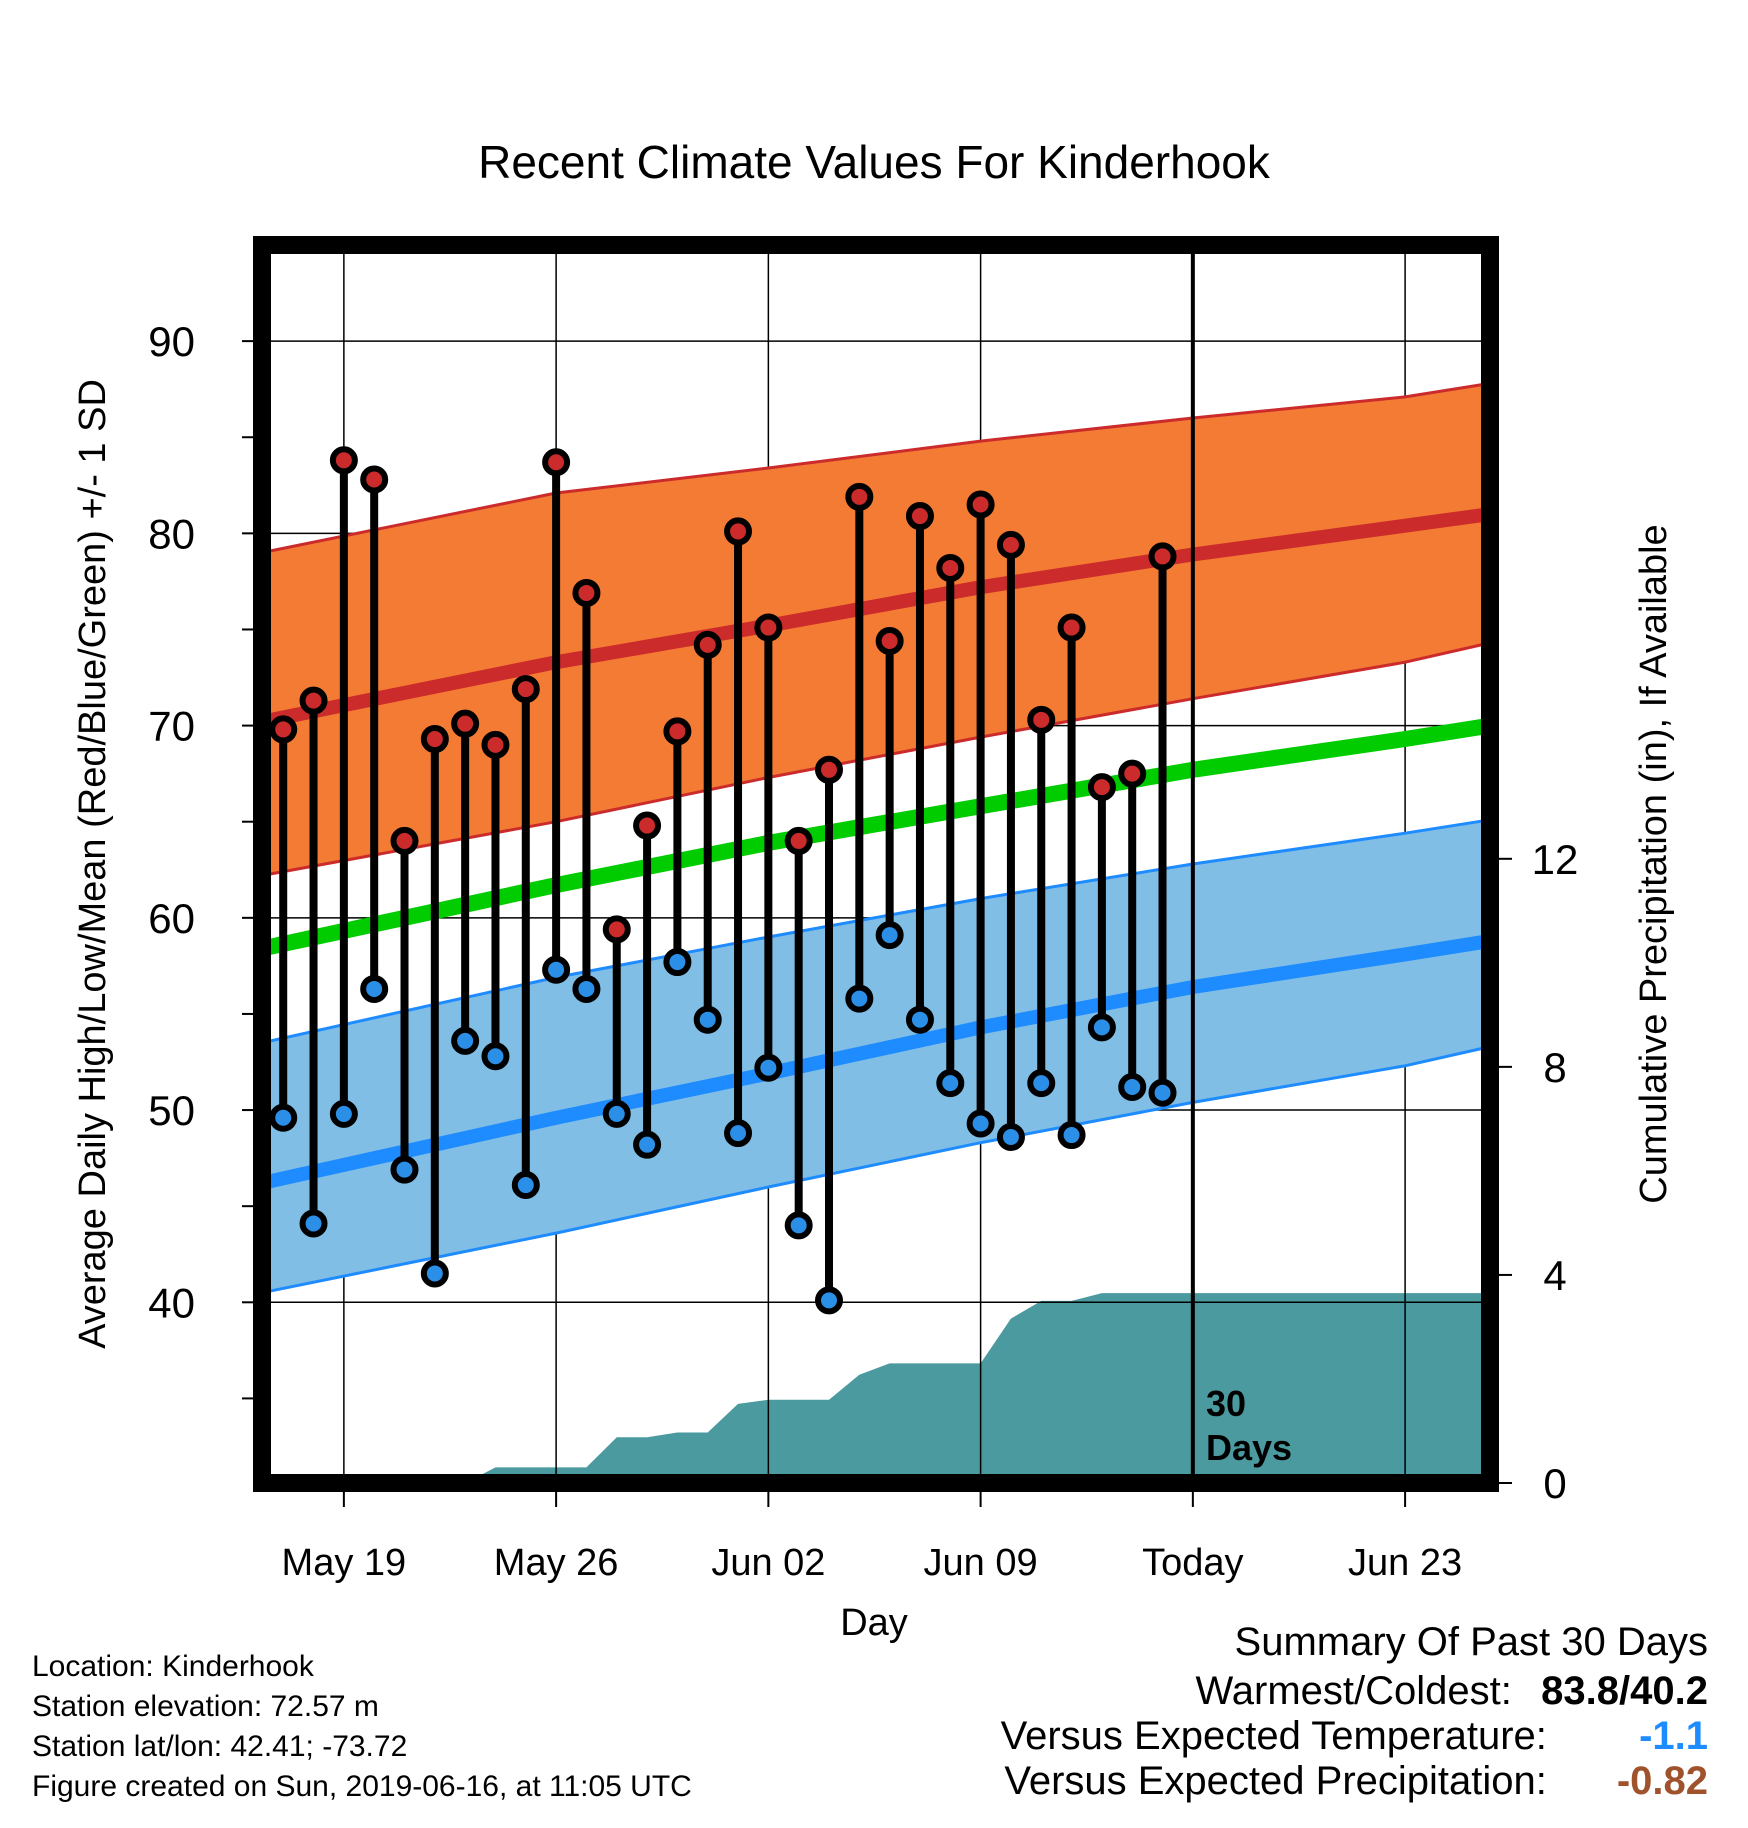 The height and width of the screenshot is (1828, 1748). What do you see at coordinates (344, 1563) in the screenshot?
I see `x-tick-label: May 19` at bounding box center [344, 1563].